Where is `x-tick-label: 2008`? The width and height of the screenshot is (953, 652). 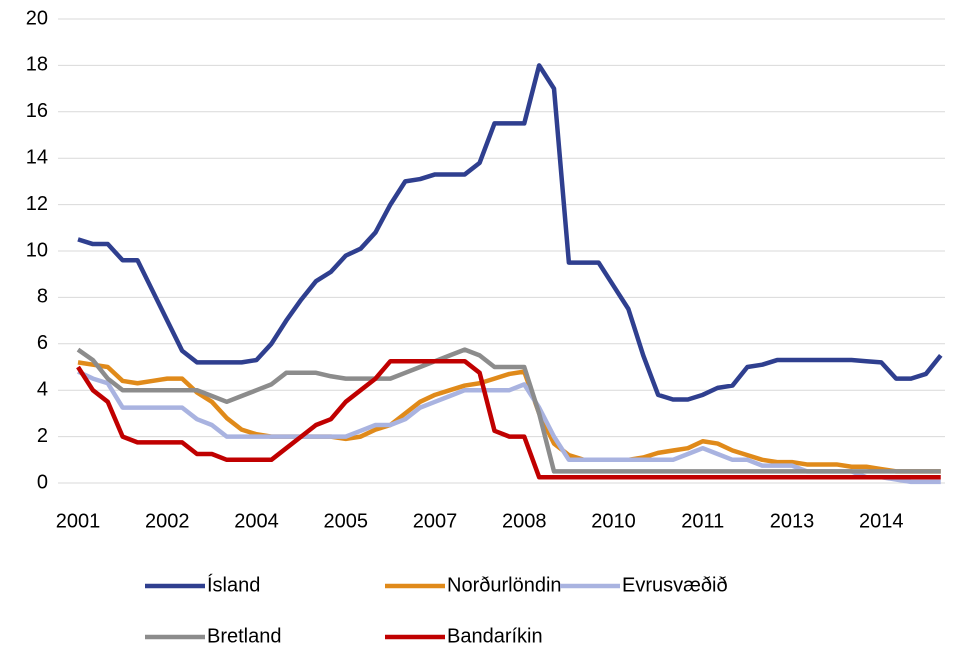 x-tick-label: 2008 is located at coordinates (524, 521).